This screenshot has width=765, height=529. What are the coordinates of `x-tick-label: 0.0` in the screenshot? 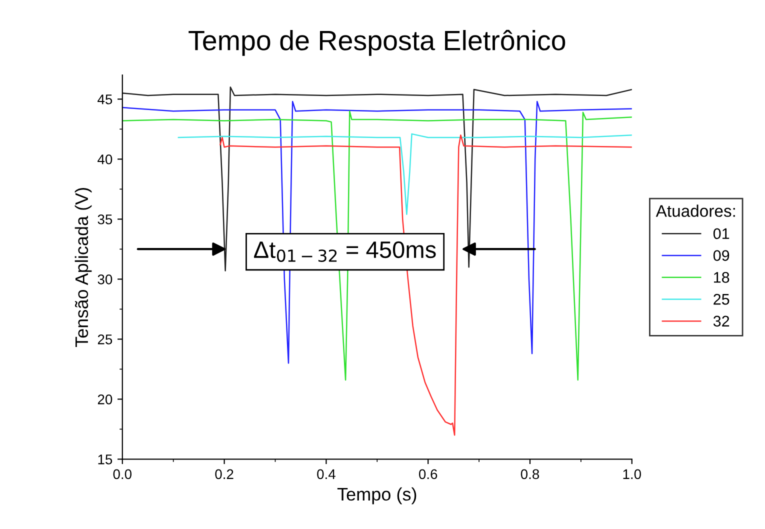 It's located at (122, 474).